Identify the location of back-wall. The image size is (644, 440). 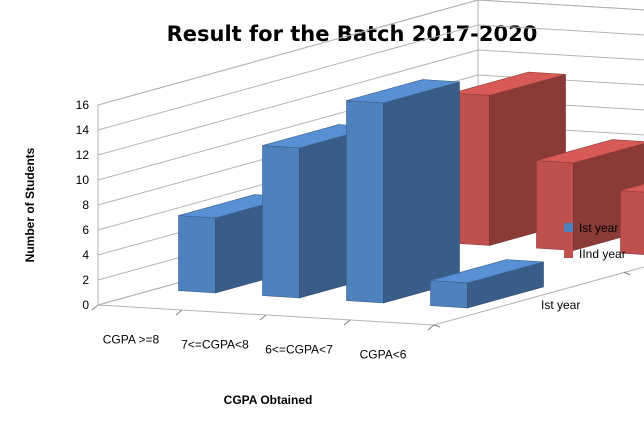
(560, 105).